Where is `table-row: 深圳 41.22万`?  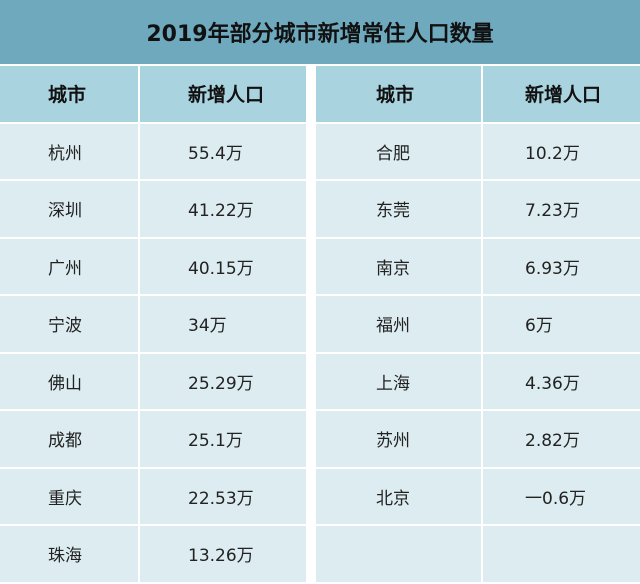
table-row: 深圳 41.22万 is located at coordinates (153, 210).